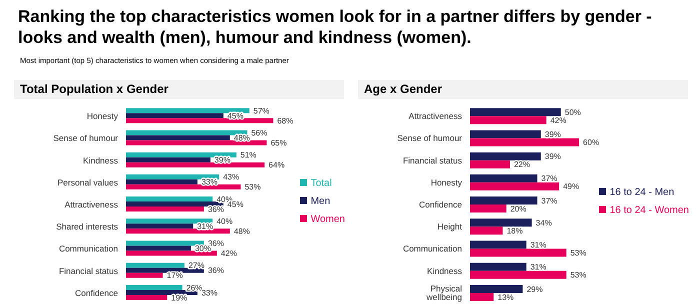  Describe the element at coordinates (649, 210) in the screenshot. I see `legend-label: 16 to 24 - Women` at that location.